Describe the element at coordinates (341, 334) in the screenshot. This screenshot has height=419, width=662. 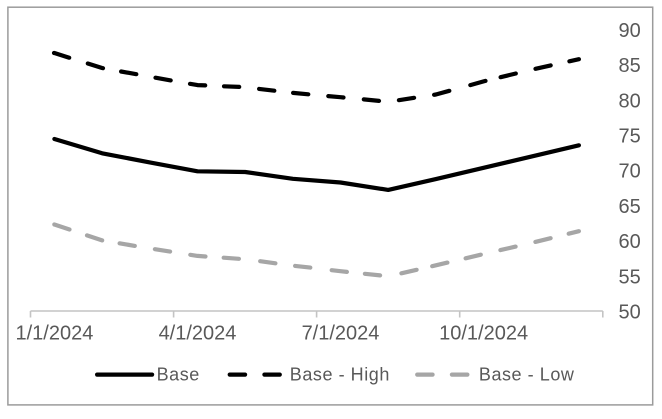
I see `svg-text: 7/1/2024` at that location.